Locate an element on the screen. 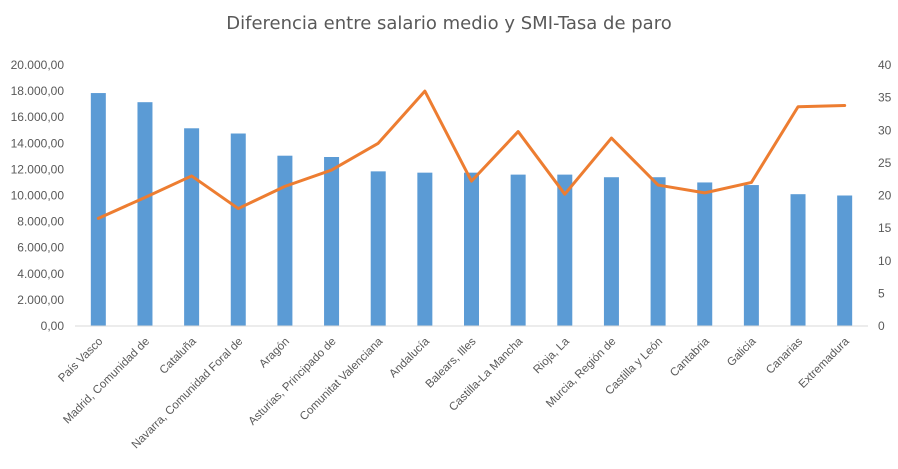 This screenshot has height=469, width=898. right-tick-label: 25 is located at coordinates (885, 163).